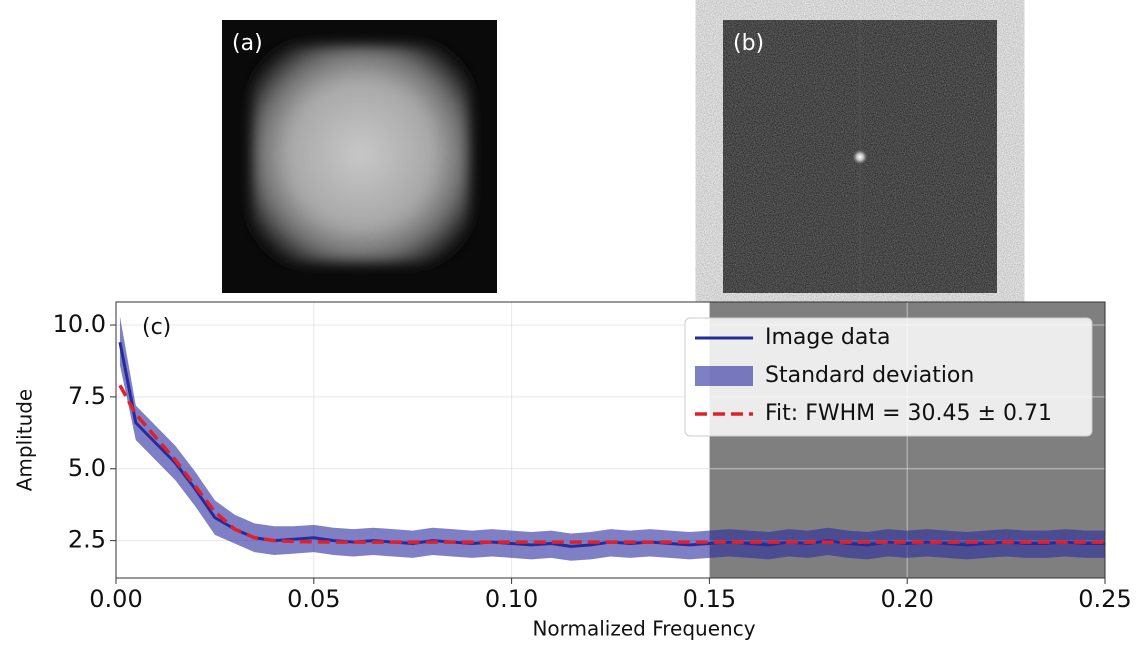 Image resolution: width=1141 pixels, height=650 pixels. I want to click on image-b: (b), so click(860, 156).